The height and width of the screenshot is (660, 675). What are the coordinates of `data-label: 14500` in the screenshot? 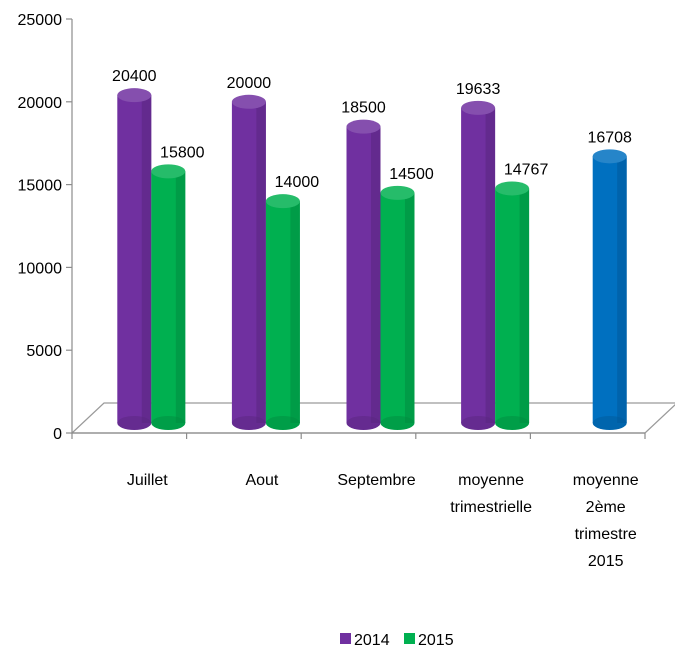 It's located at (411, 174).